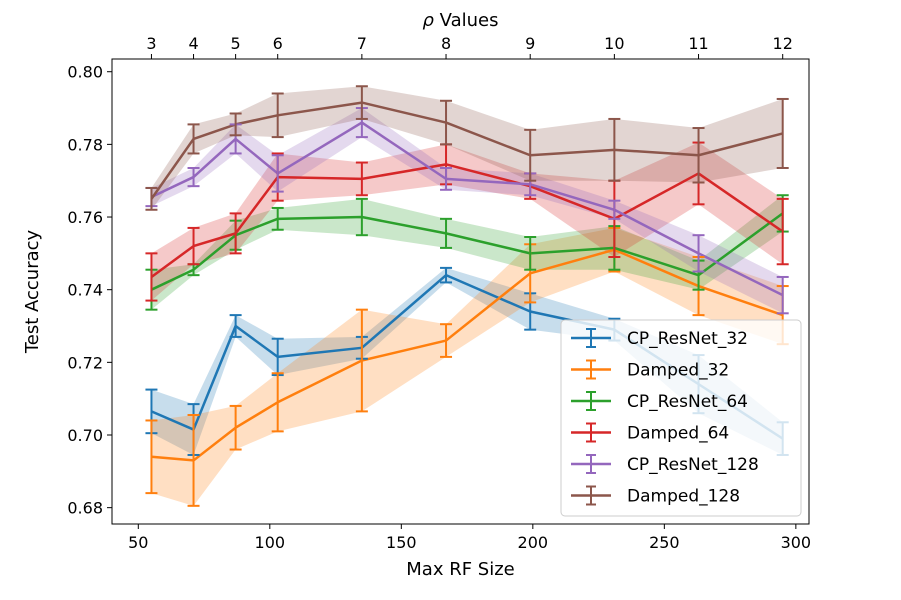 Image resolution: width=901 pixels, height=600 pixels. I want to click on y-tick-label: 0.70, so click(85, 435).